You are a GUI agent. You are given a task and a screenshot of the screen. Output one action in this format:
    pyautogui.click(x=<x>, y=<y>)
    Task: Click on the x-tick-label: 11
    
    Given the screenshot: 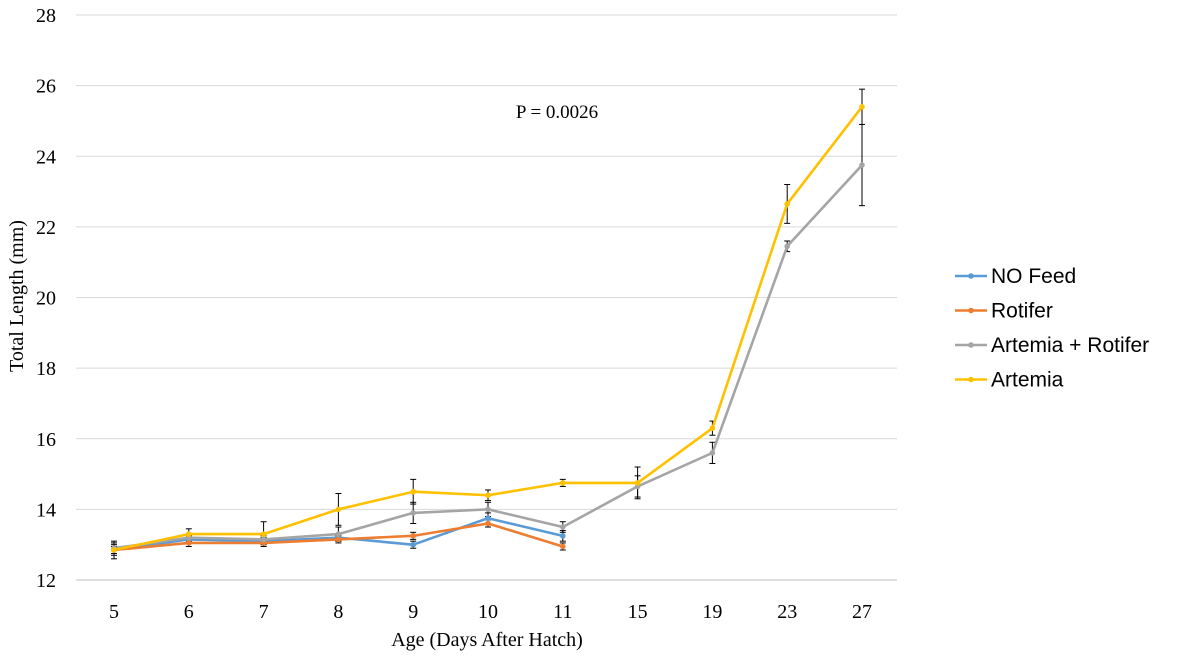 What is the action you would take?
    pyautogui.click(x=562, y=612)
    